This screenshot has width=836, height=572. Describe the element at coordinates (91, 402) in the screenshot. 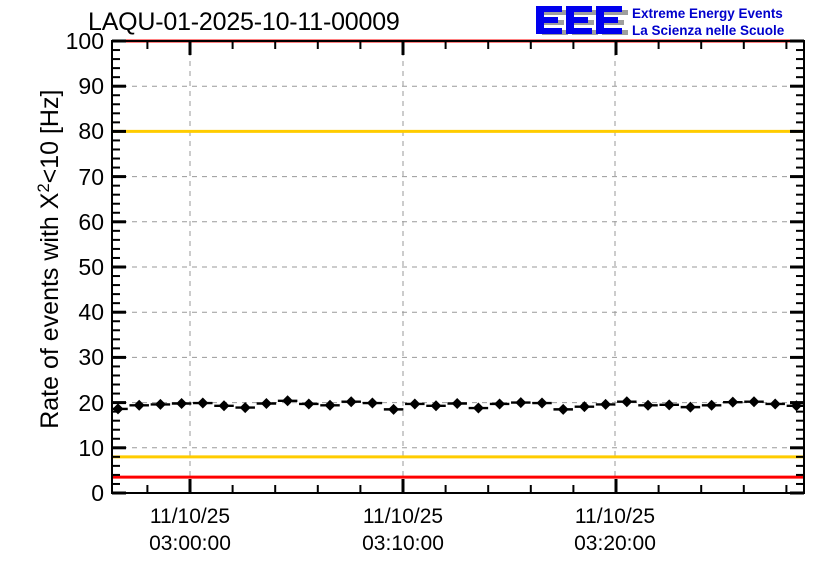

I see `y-tick-label: 20` at that location.